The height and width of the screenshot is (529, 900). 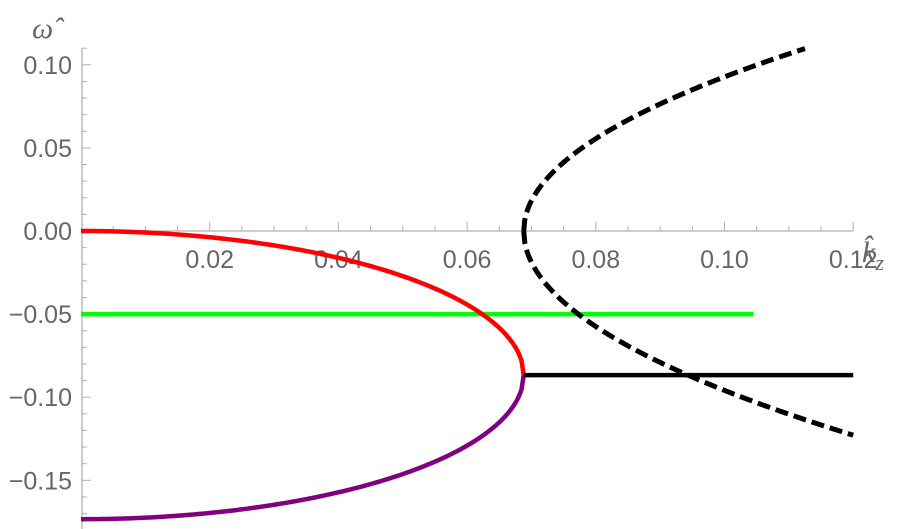 I want to click on series-purple-branch, so click(x=303, y=448).